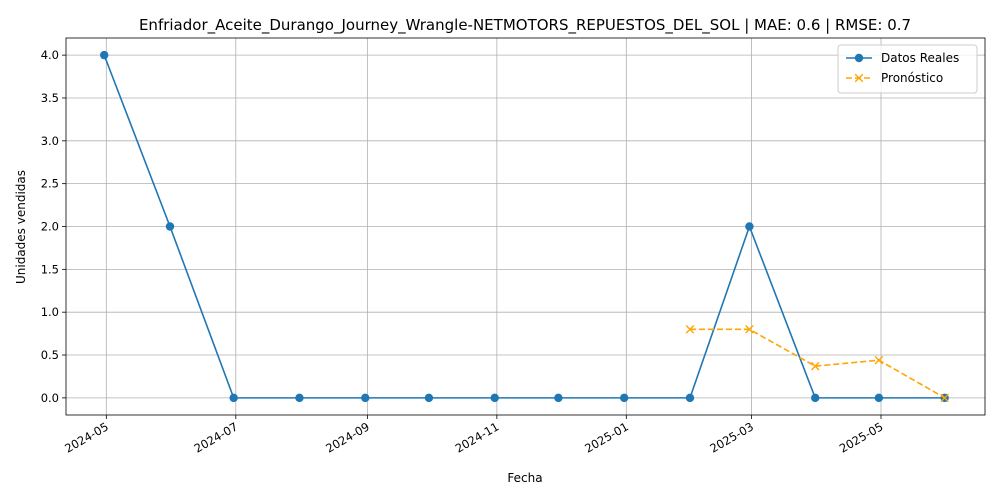 This screenshot has height=500, width=1000. I want to click on y-tick-label: 1.0, so click(50, 312).